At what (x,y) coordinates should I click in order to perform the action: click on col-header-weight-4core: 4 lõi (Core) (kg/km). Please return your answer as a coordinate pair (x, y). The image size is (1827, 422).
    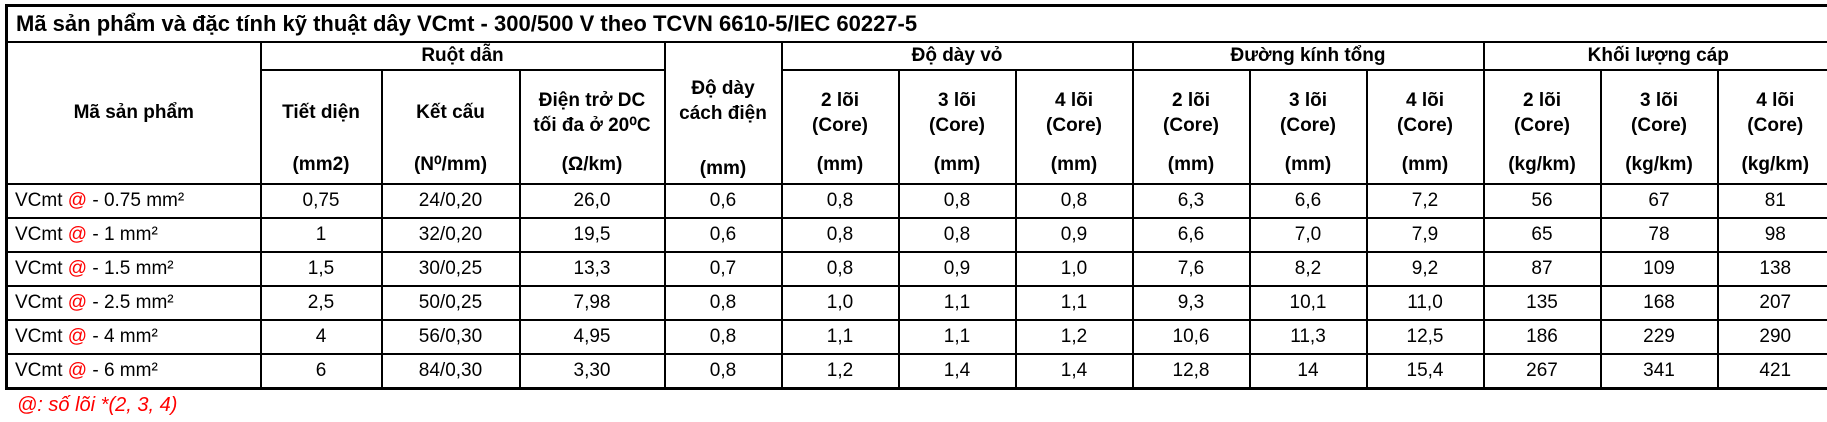
    Looking at the image, I should click on (1771, 127).